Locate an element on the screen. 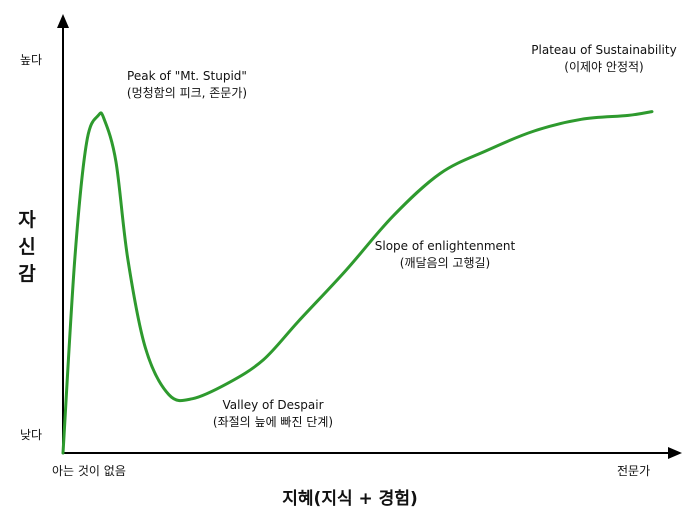  y-axis-label-char: 신 is located at coordinates (27, 247).